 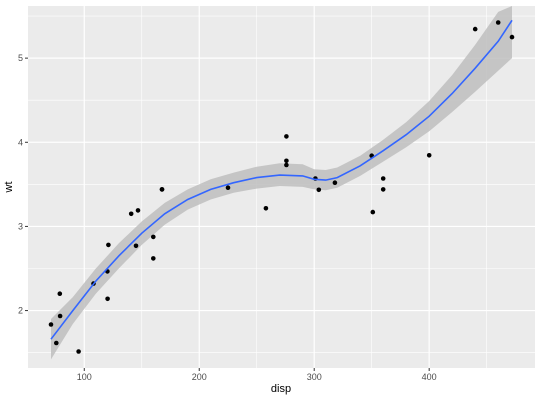 What do you see at coordinates (199, 377) in the screenshot?
I see `x-tick-label: 200` at bounding box center [199, 377].